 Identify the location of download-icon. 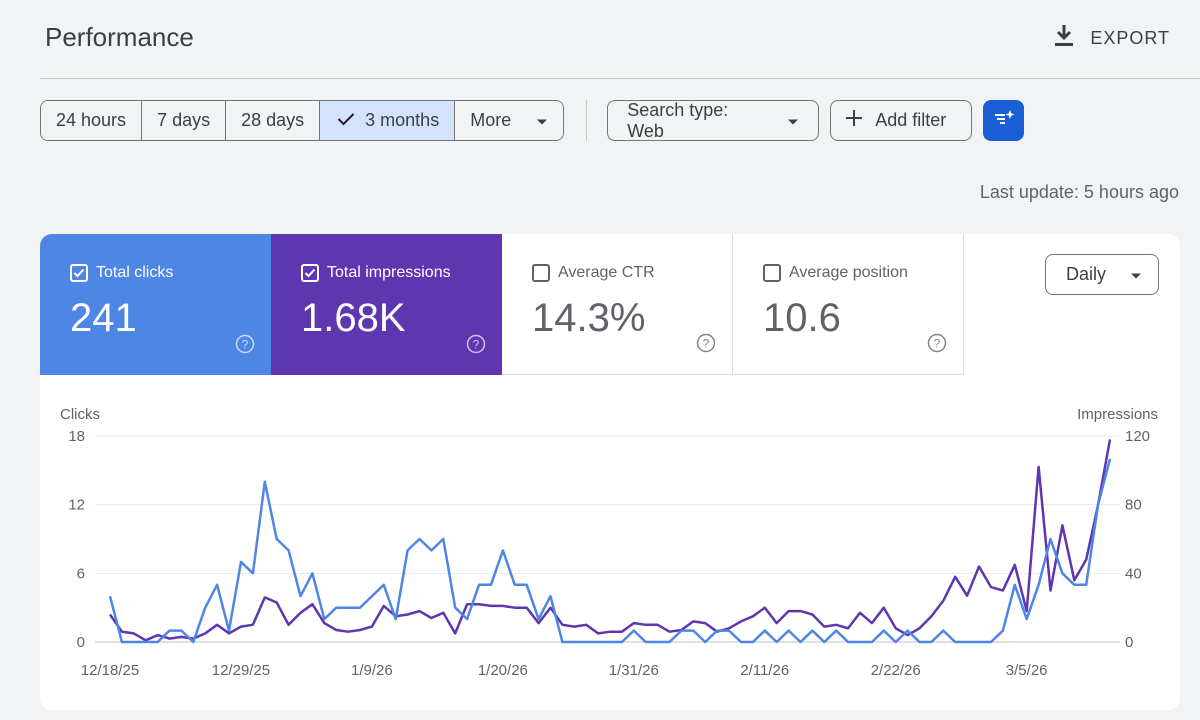
(1064, 38).